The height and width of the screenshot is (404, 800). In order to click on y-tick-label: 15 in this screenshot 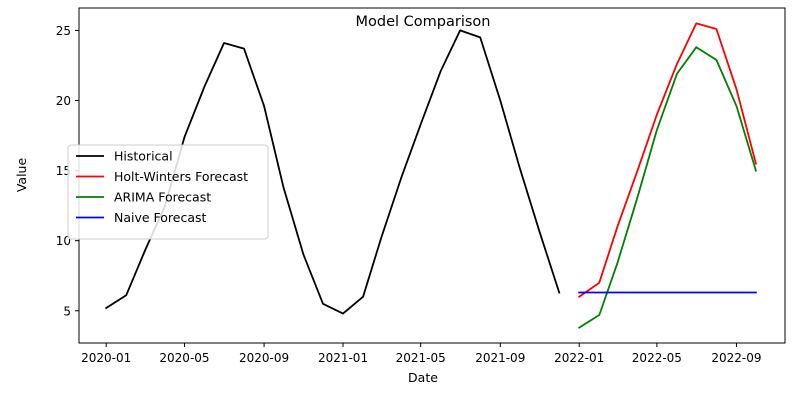, I will do `click(63, 171)`.